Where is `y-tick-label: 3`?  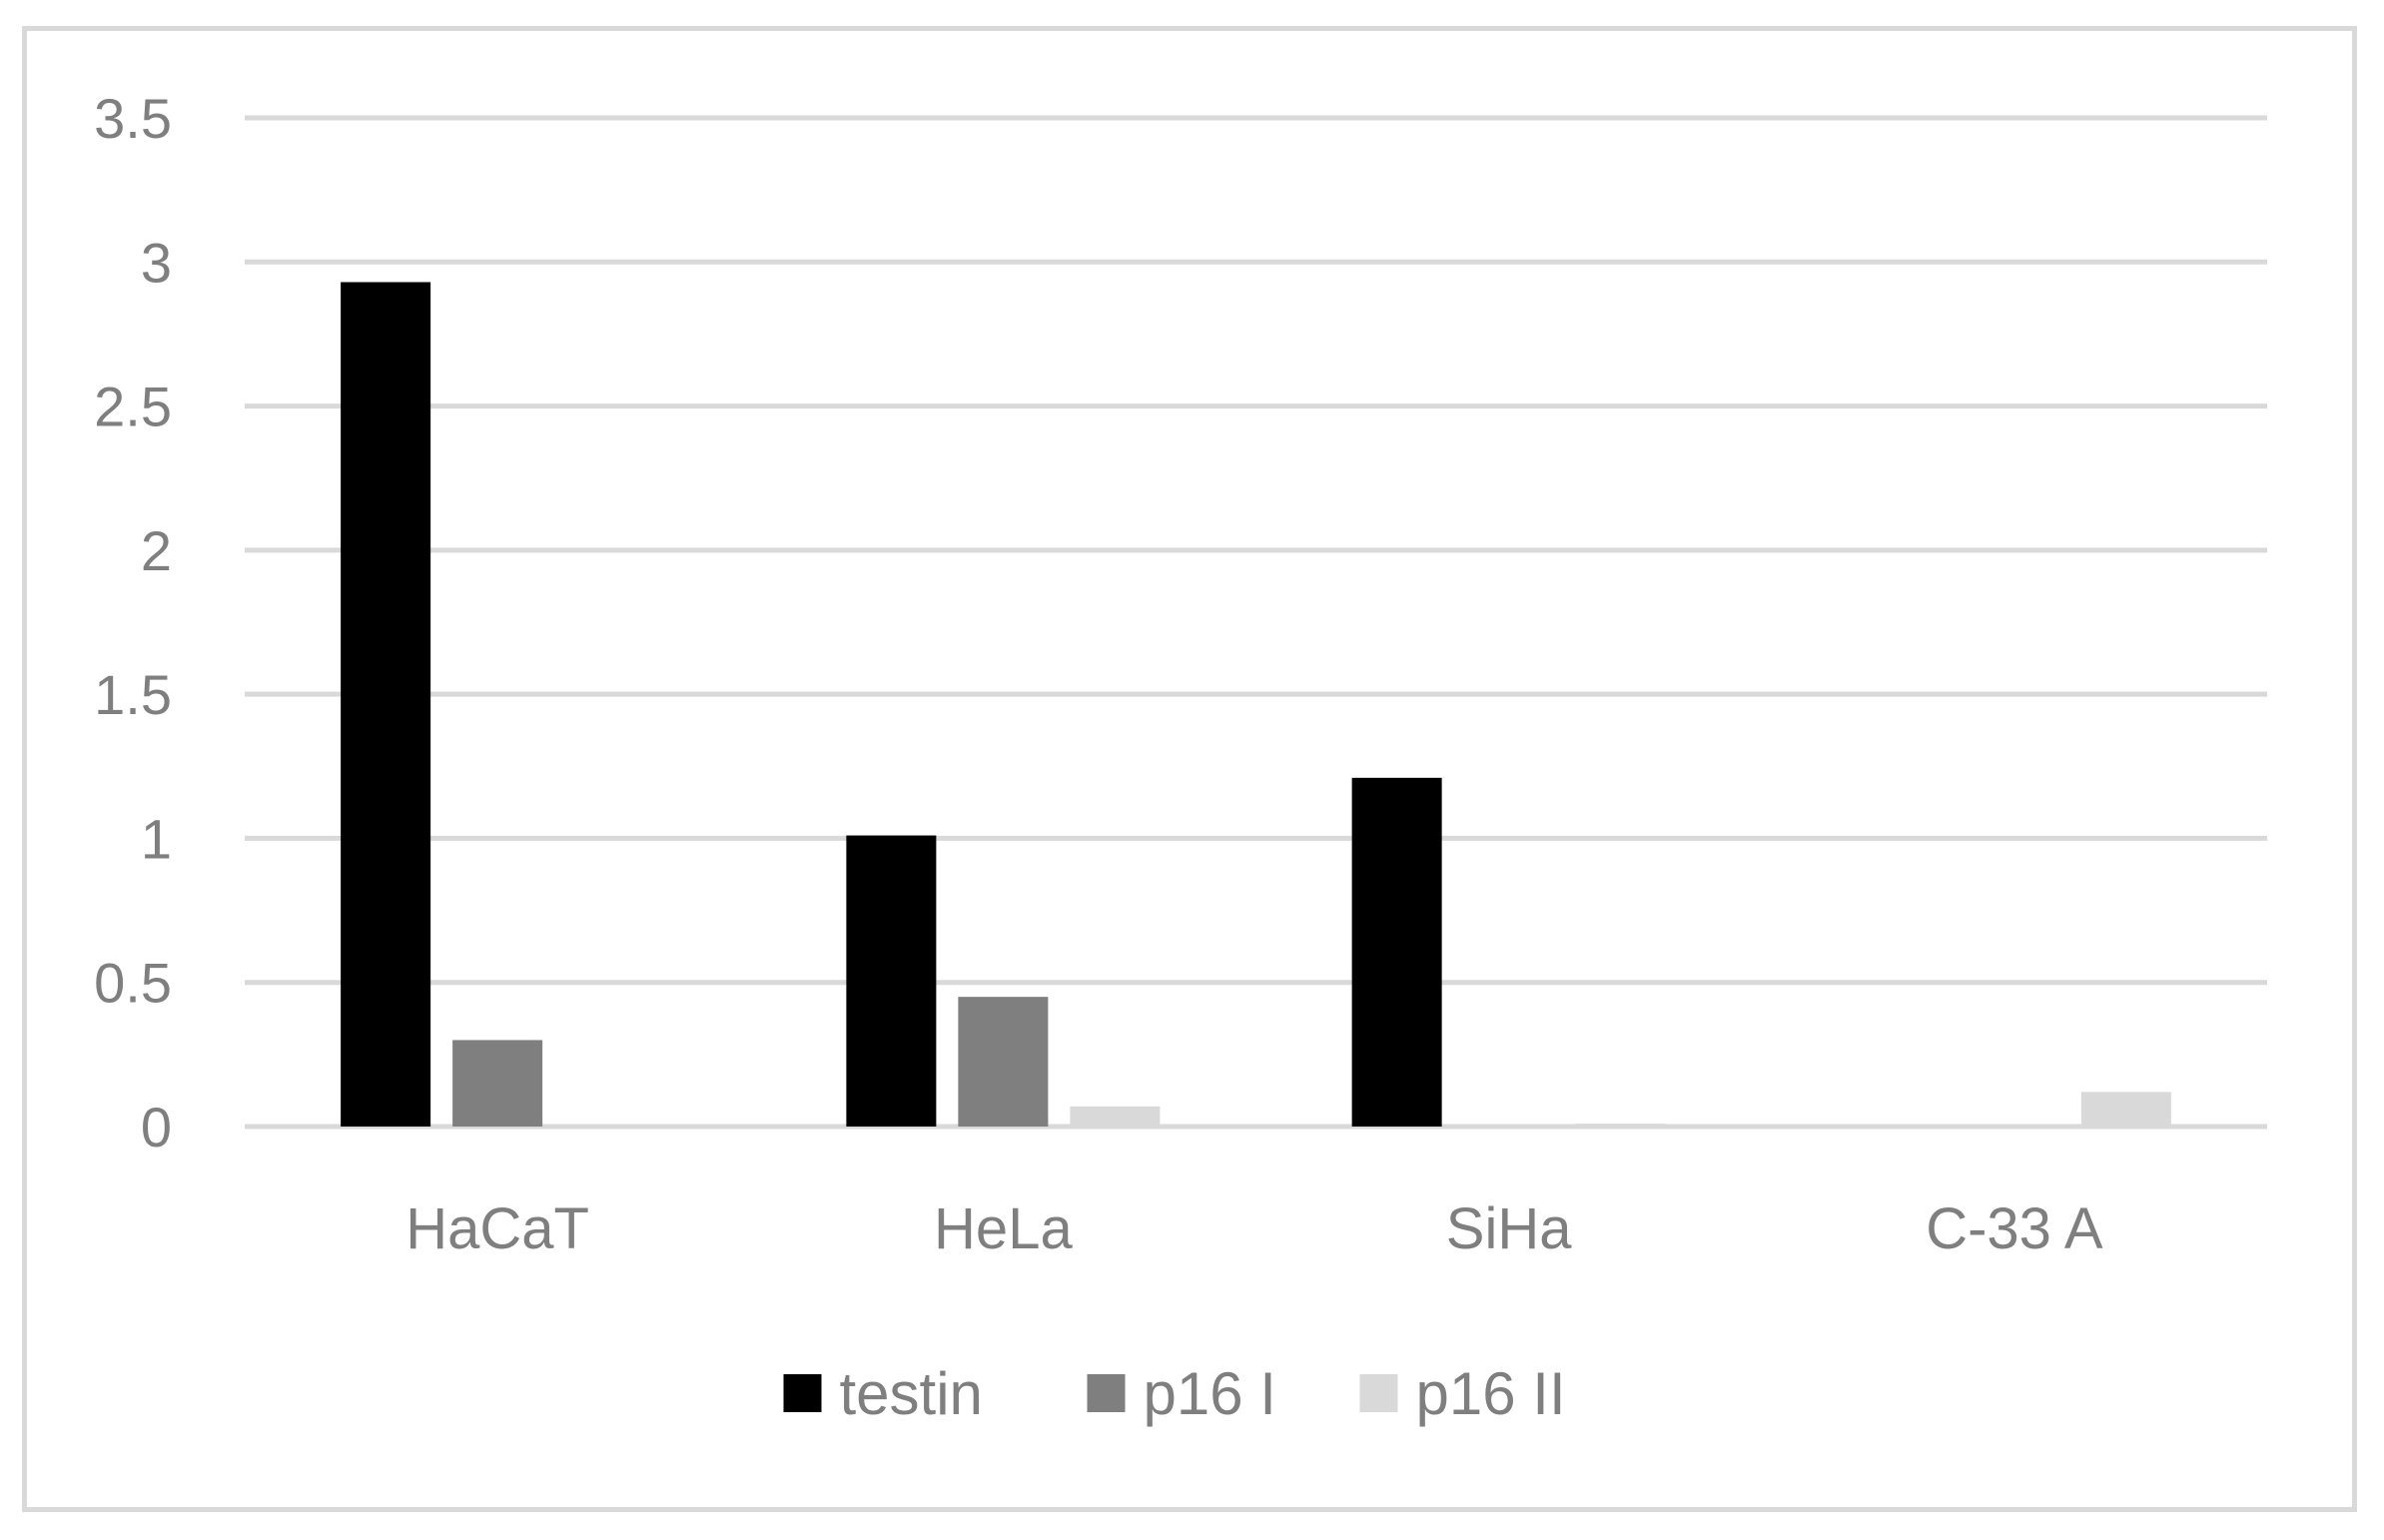 y-tick-label: 3 is located at coordinates (156, 263).